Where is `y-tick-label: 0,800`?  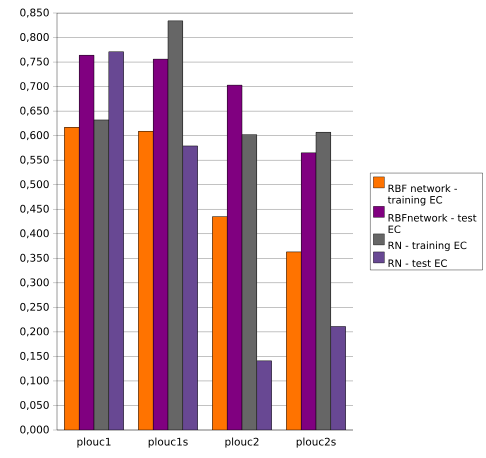
y-tick-label: 0,800 is located at coordinates (34, 37).